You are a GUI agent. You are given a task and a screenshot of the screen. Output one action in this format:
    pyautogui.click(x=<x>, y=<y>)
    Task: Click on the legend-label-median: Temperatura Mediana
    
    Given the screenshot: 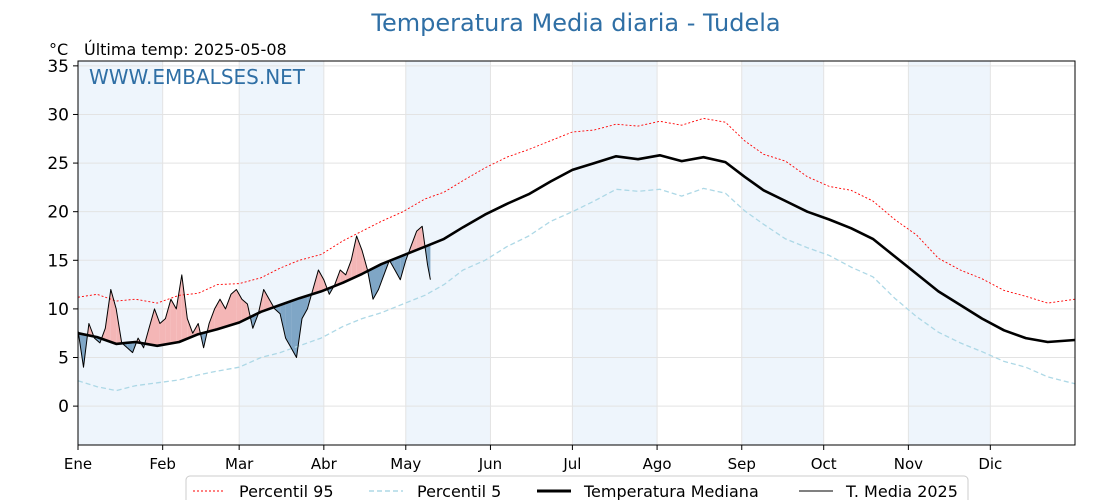 What is the action you would take?
    pyautogui.click(x=671, y=491)
    